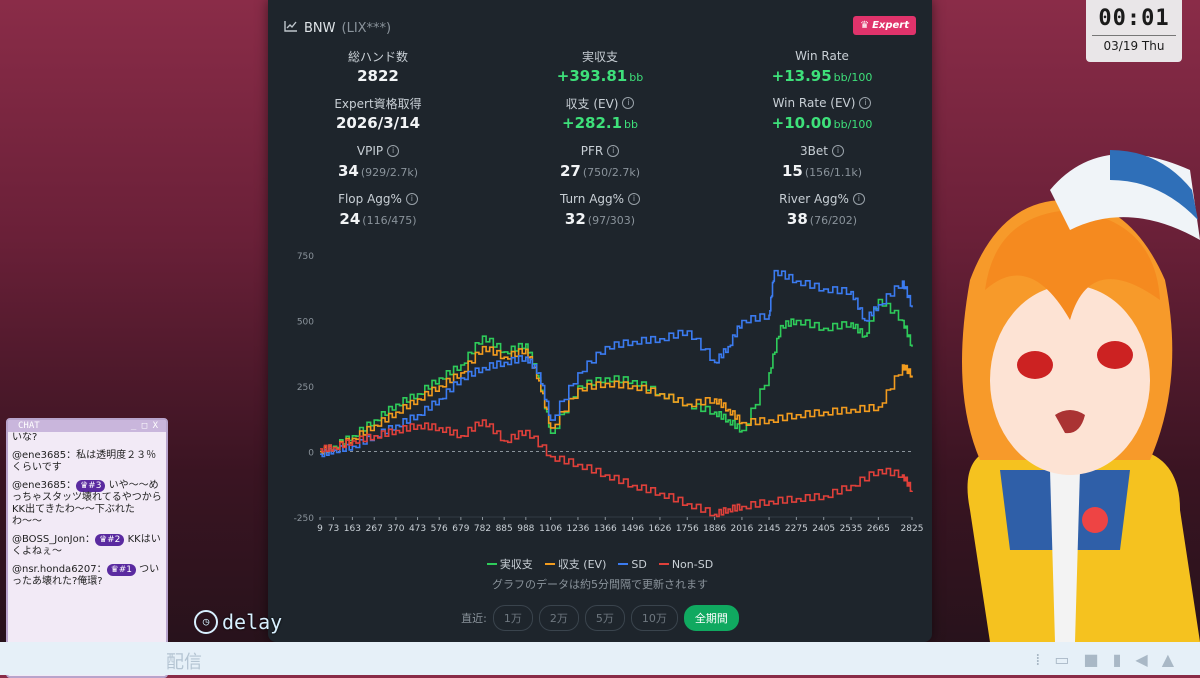  Describe the element at coordinates (377, 56) in the screenshot. I see `stat-label: 総ハンド数` at that location.